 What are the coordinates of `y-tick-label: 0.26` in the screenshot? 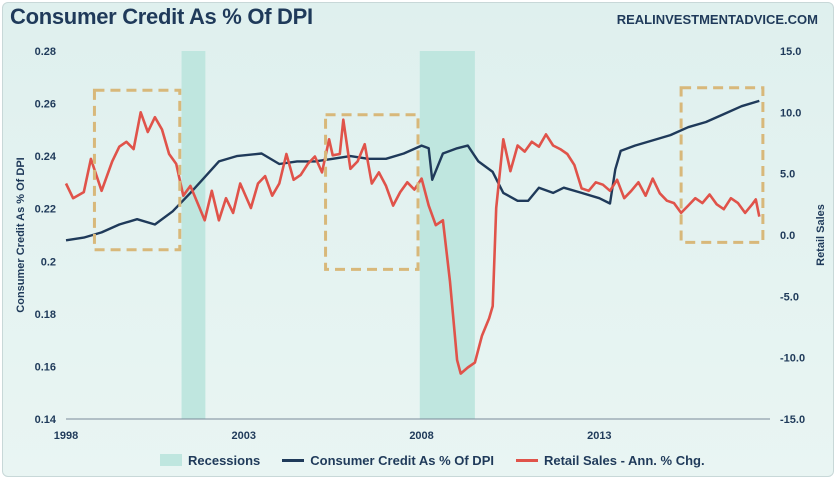 It's located at (45, 105).